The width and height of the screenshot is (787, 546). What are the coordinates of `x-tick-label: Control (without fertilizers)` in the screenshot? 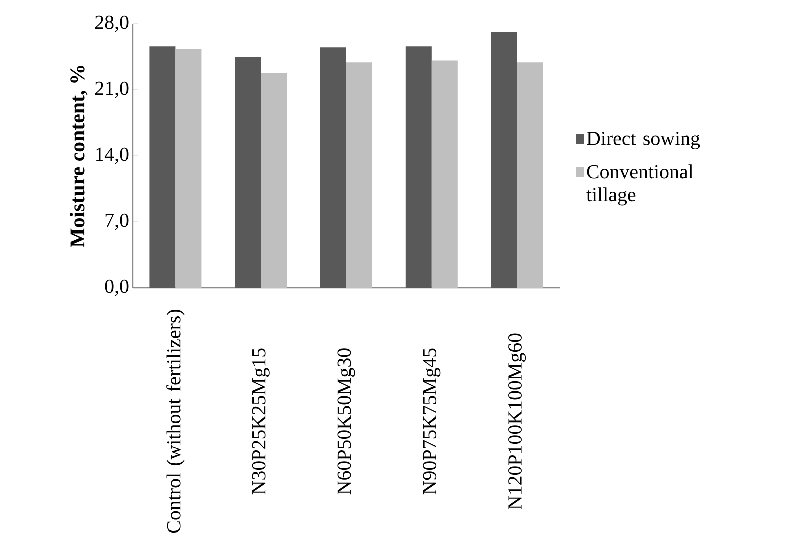 It's located at (175, 422).